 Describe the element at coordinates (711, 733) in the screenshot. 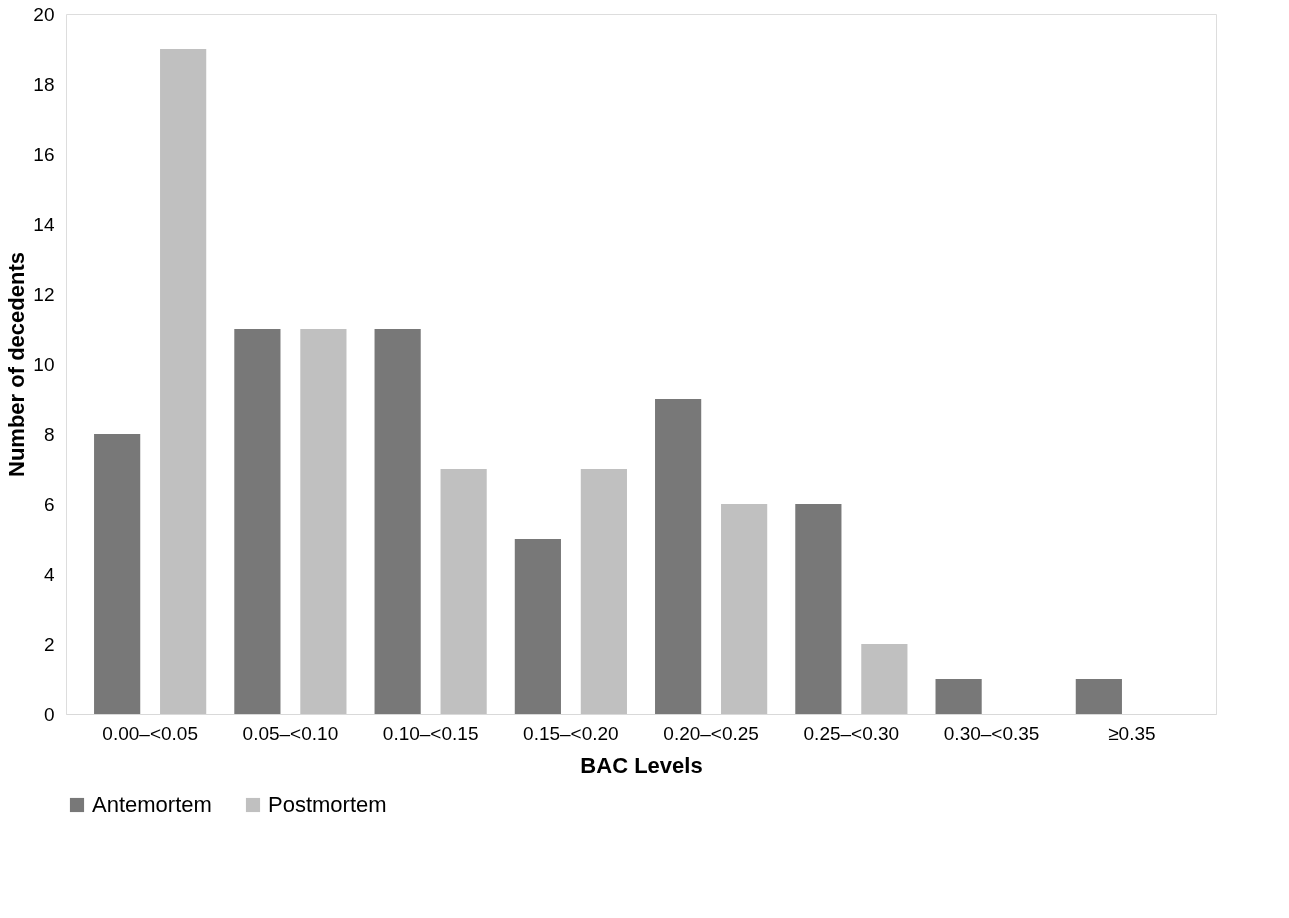

I see `x-tick-label: 0.20–<0.25` at that location.